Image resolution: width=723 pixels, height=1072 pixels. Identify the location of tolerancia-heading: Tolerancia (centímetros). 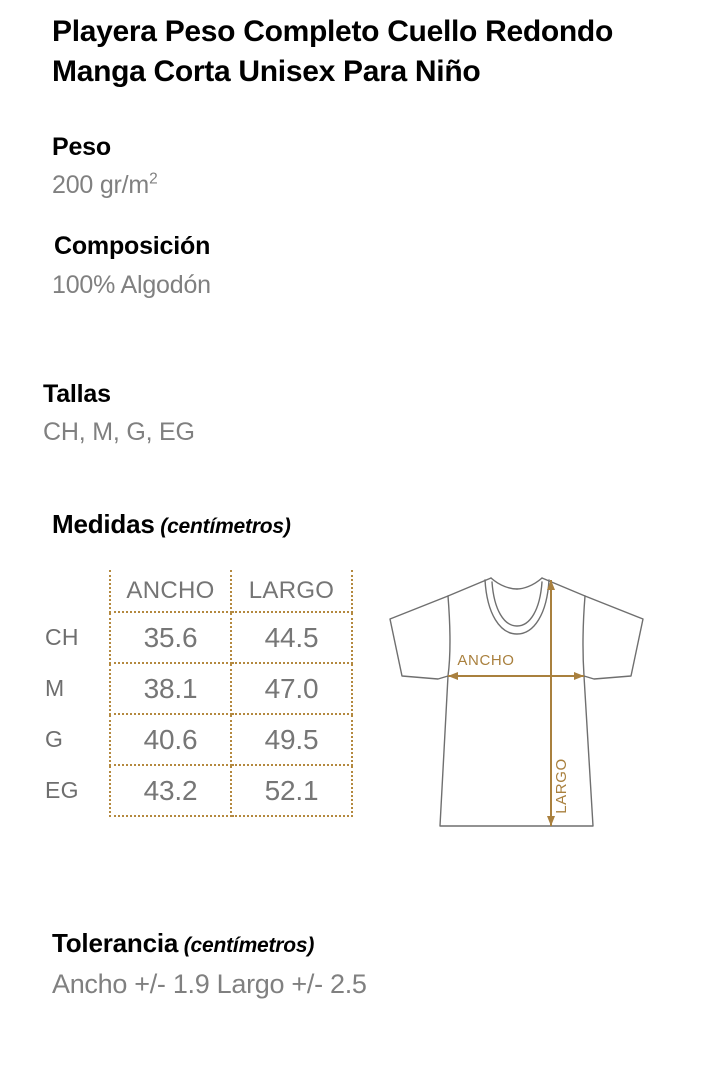
(183, 943).